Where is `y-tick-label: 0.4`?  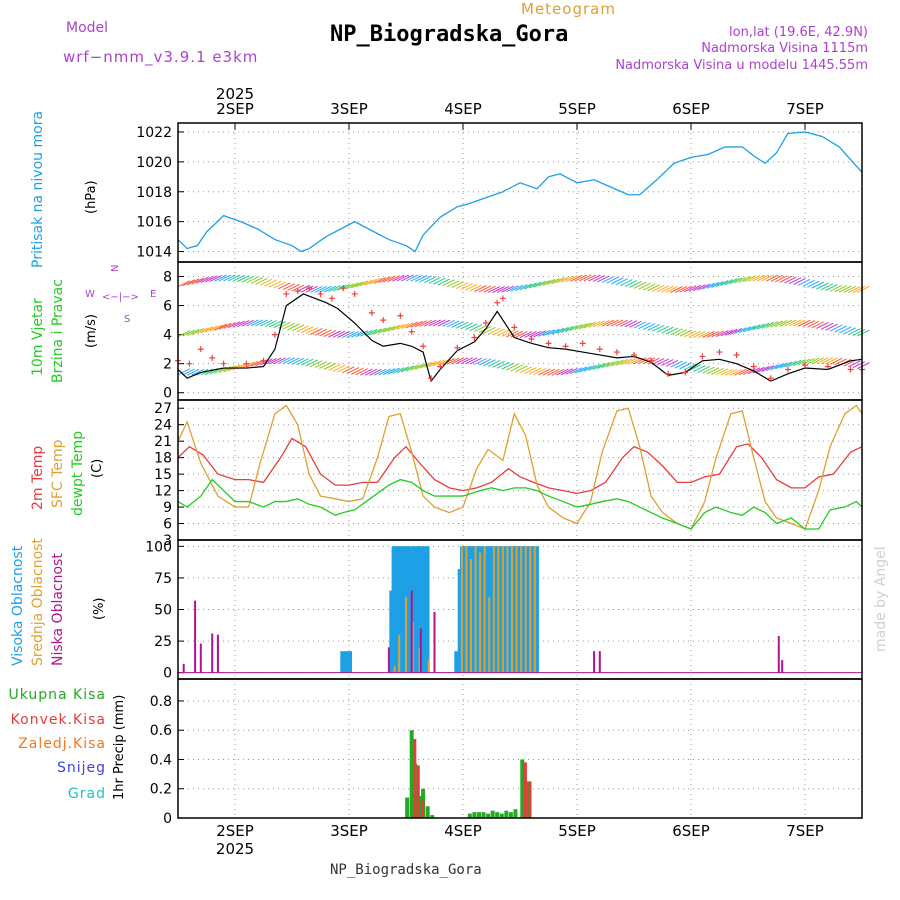
y-tick-label: 0.4 is located at coordinates (161, 760).